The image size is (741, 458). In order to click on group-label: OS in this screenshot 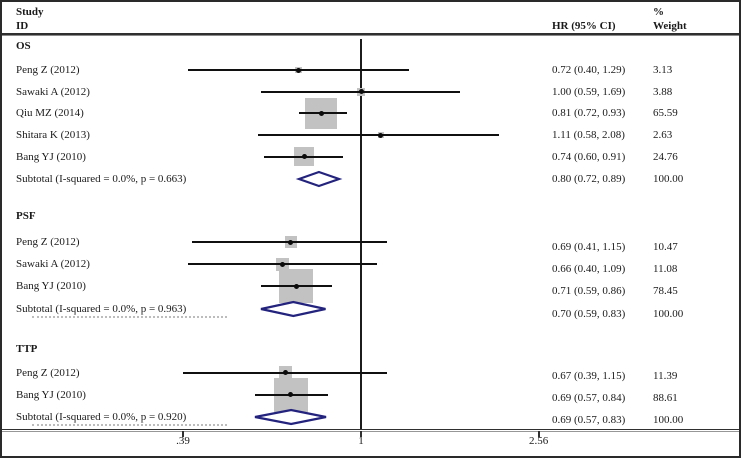, I will do `click(23, 46)`.